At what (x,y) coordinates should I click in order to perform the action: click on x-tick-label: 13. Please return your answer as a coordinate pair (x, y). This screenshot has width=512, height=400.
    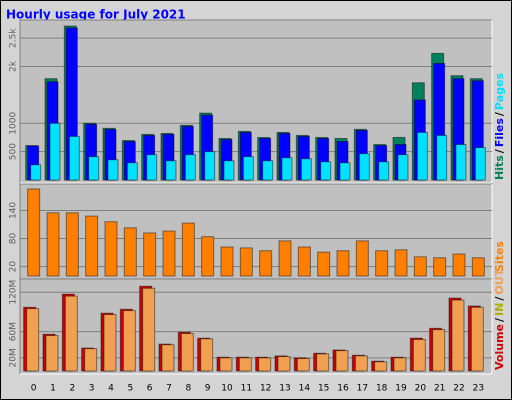
    Looking at the image, I should click on (284, 389).